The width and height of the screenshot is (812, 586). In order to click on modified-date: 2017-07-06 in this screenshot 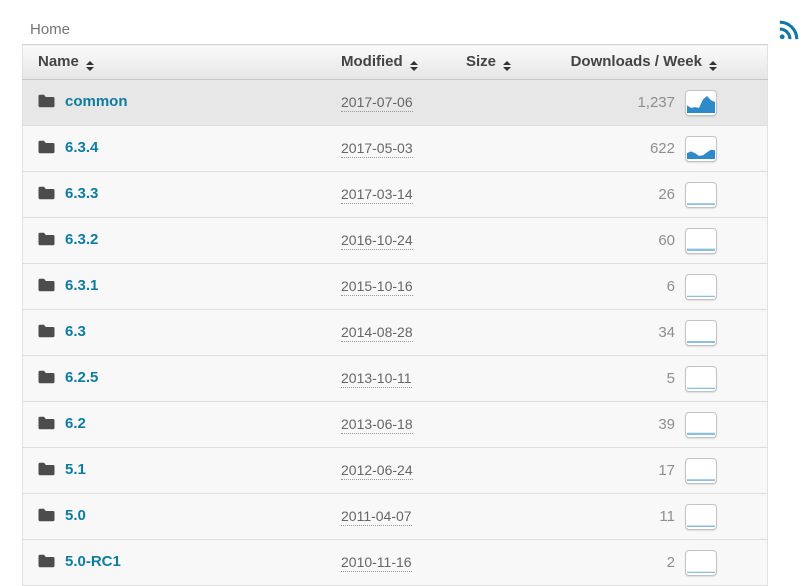, I will do `click(377, 102)`.